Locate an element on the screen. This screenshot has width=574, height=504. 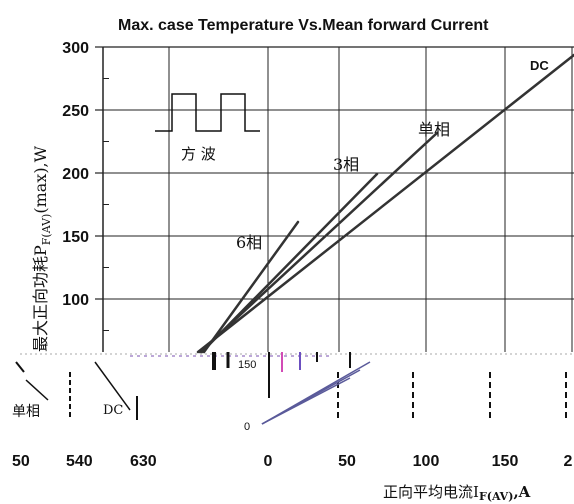
y-tick-labels: 300 250 200 150 100 is located at coordinates (75, 174).